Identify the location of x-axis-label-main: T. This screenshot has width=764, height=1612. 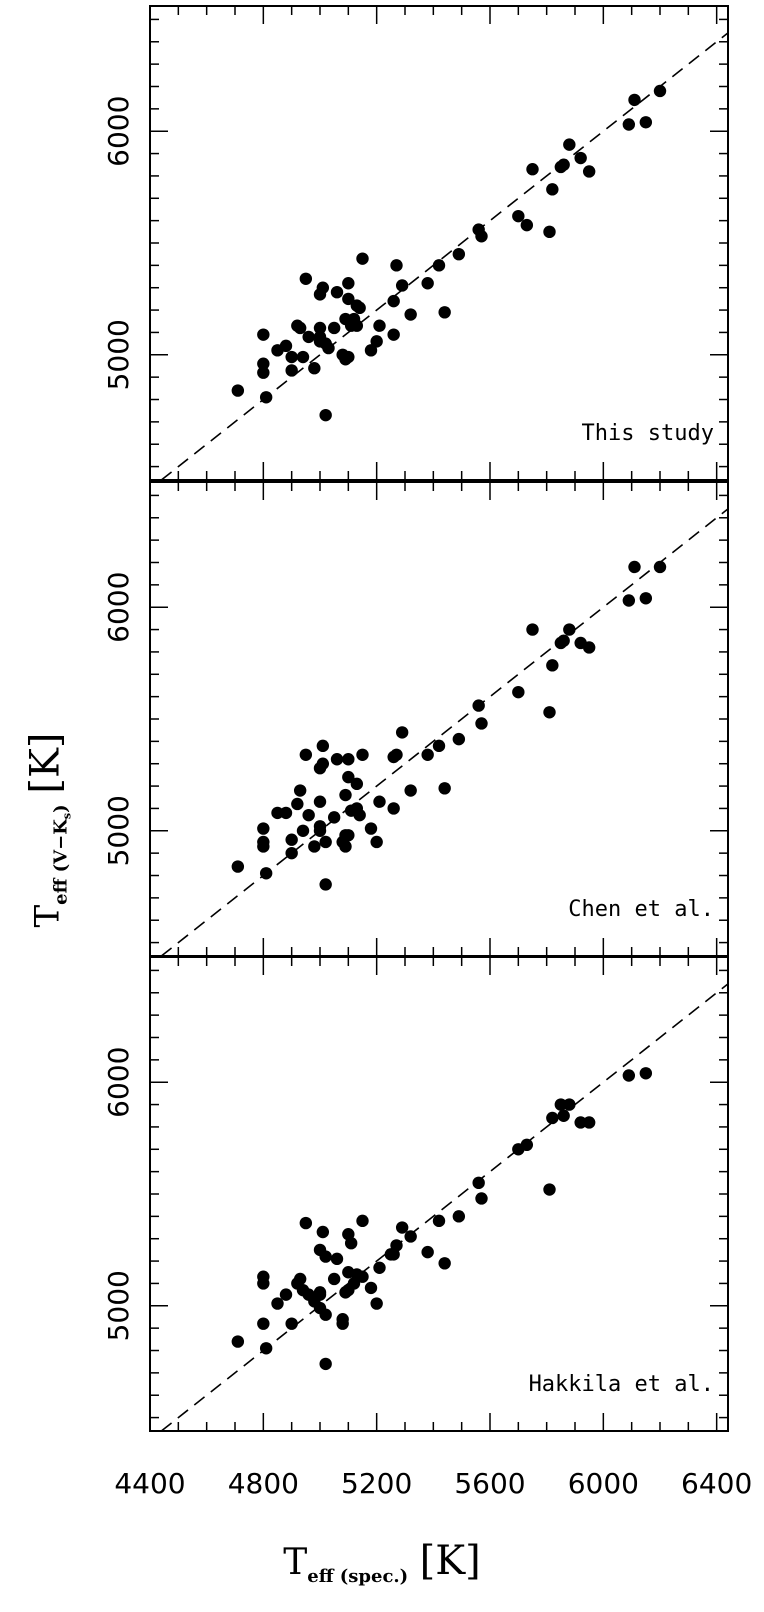
(295, 1562).